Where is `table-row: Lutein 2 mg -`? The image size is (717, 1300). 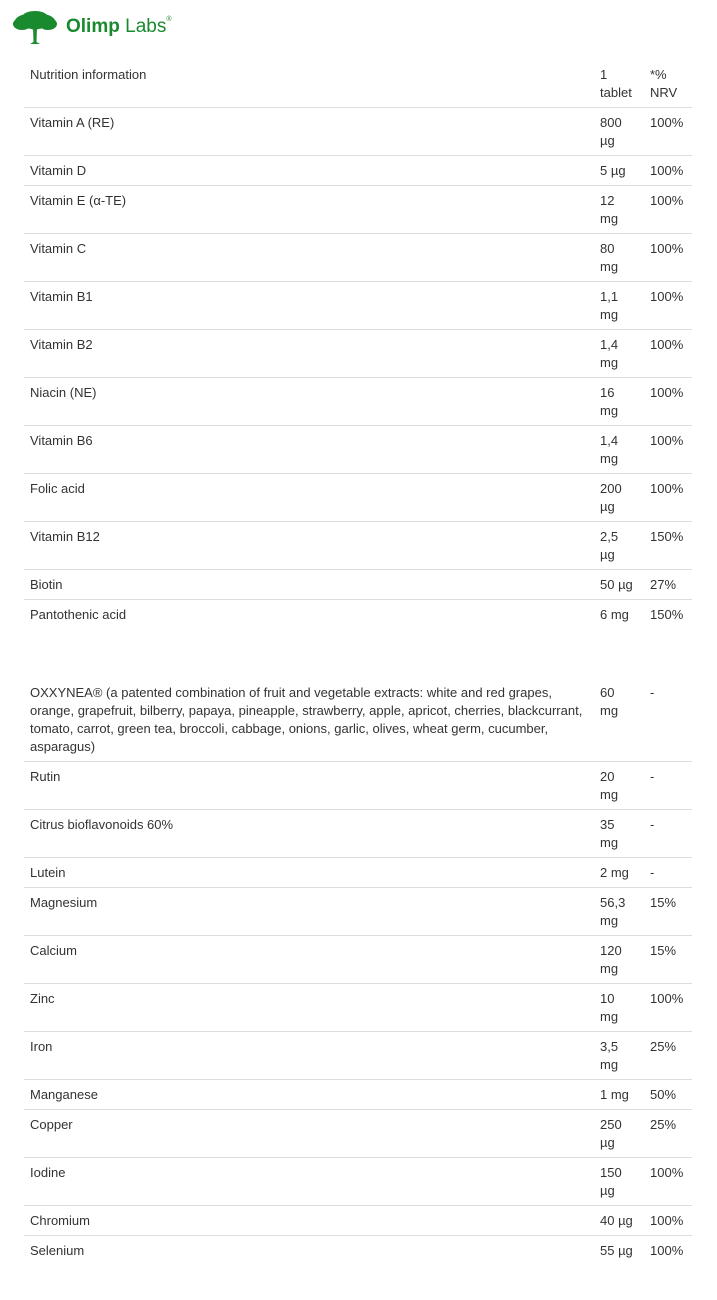 table-row: Lutein 2 mg - is located at coordinates (358, 872).